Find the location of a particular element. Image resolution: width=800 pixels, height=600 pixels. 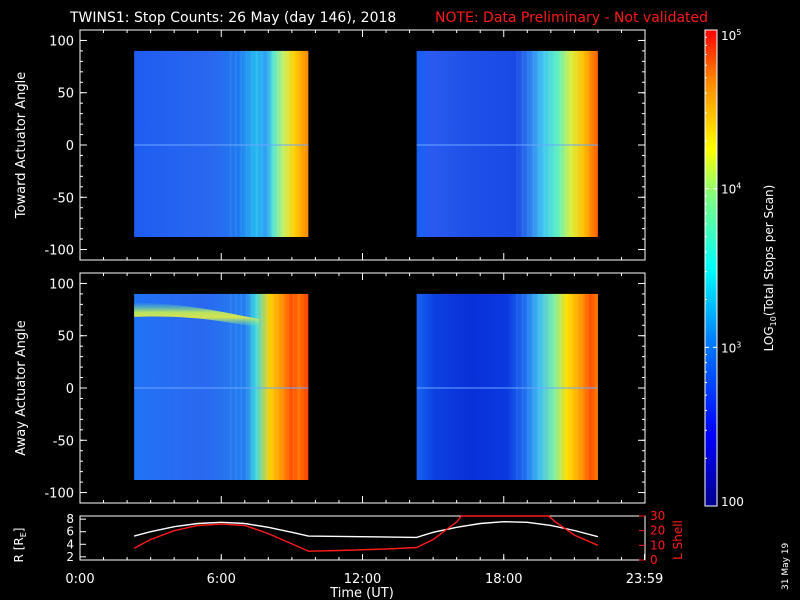

lshell-tick-label: 20 is located at coordinates (657, 531).